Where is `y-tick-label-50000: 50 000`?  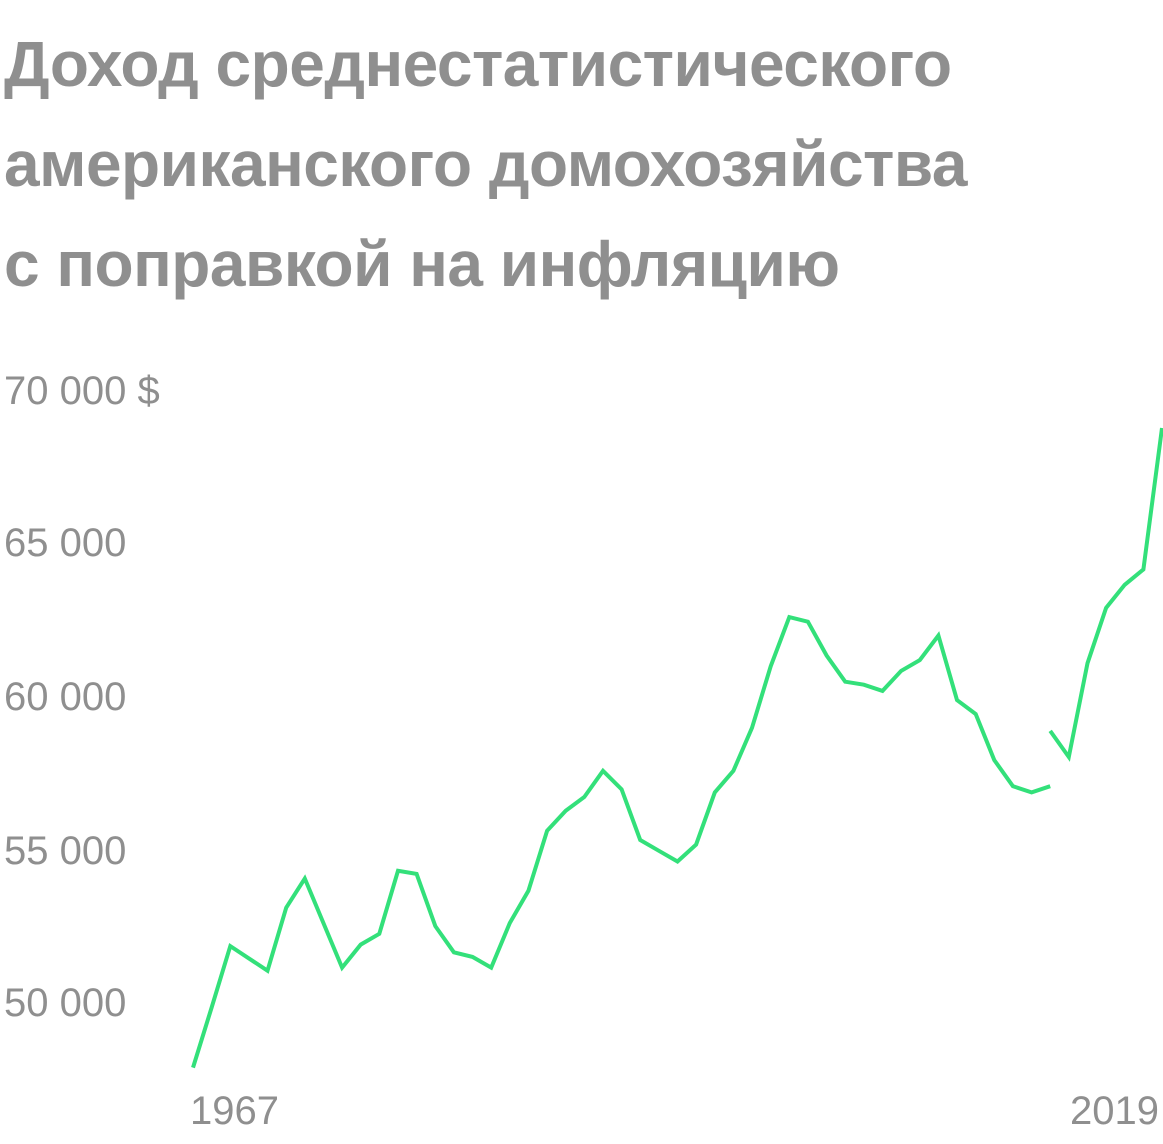 y-tick-label-50000: 50 000 is located at coordinates (65, 1003).